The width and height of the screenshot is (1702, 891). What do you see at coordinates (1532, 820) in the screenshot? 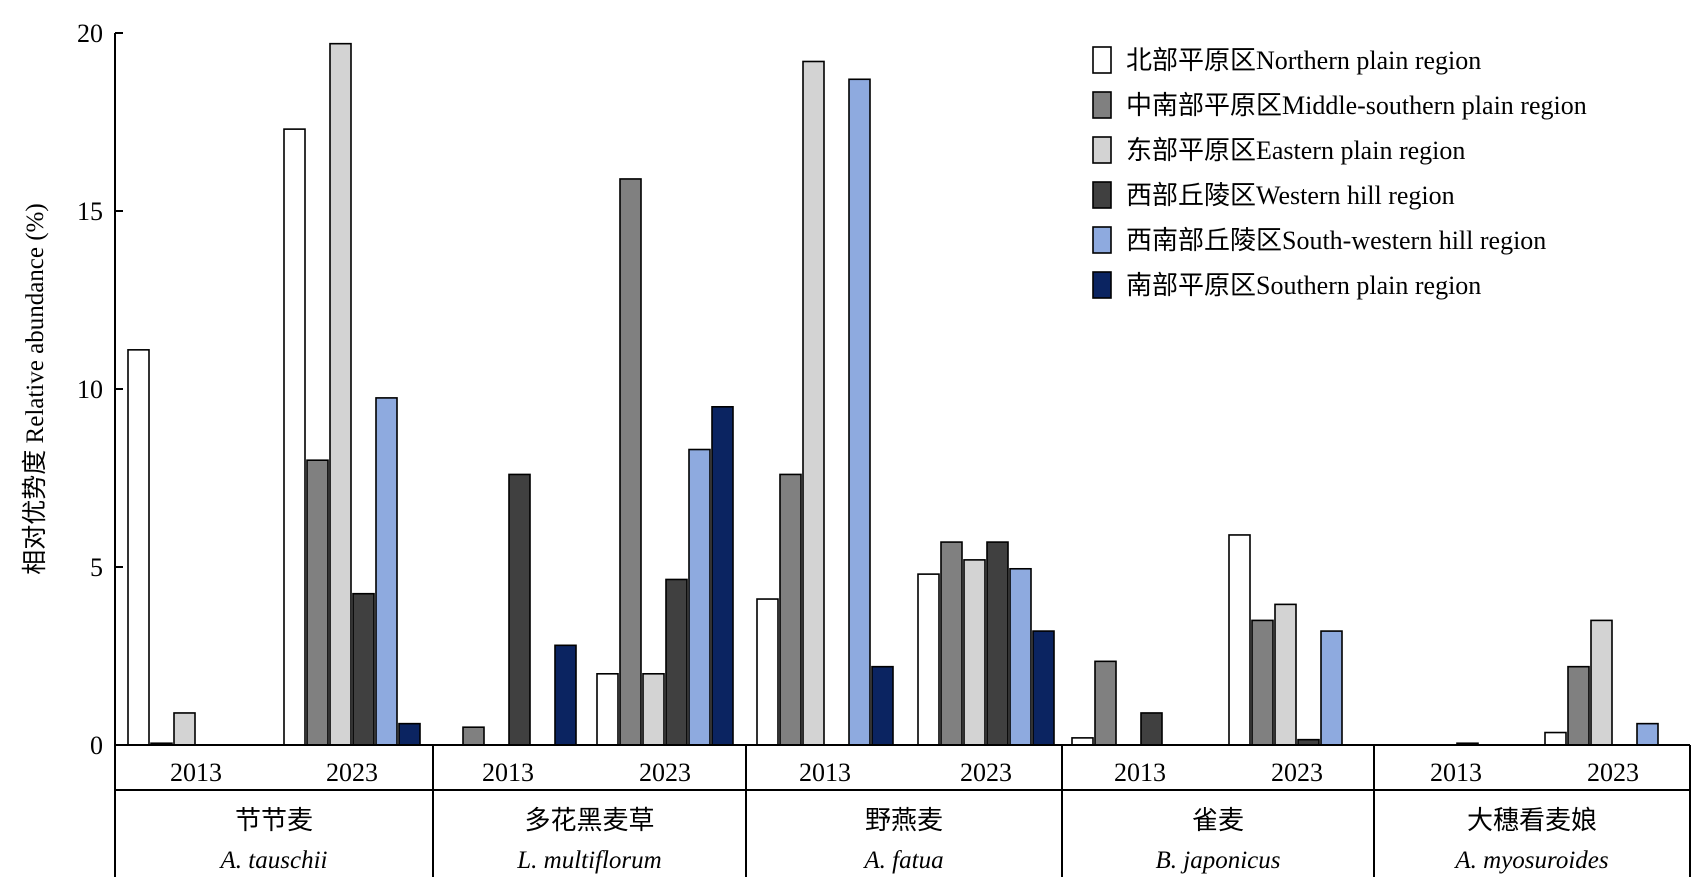
I see `species-cn-label-5: 大穗看麦娘` at bounding box center [1532, 820].